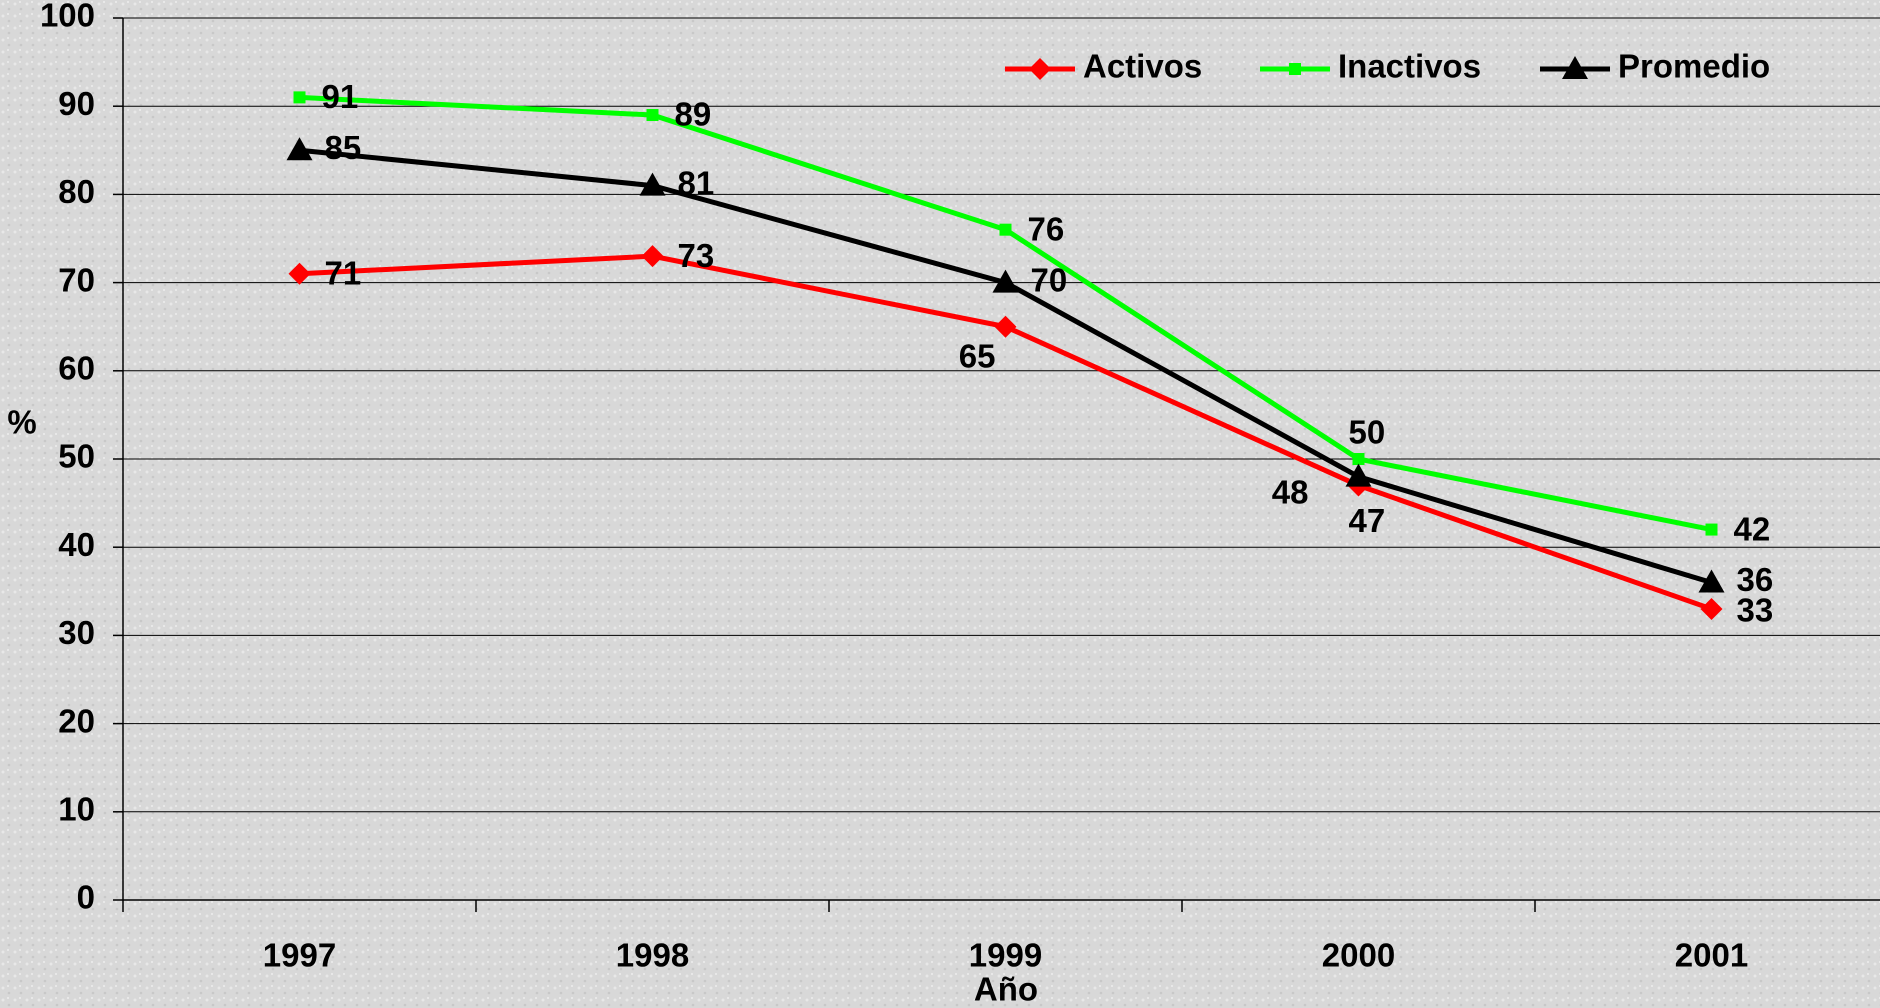 Image resolution: width=1880 pixels, height=1008 pixels. Describe the element at coordinates (1694, 66) in the screenshot. I see `legend-label: Promedio` at that location.